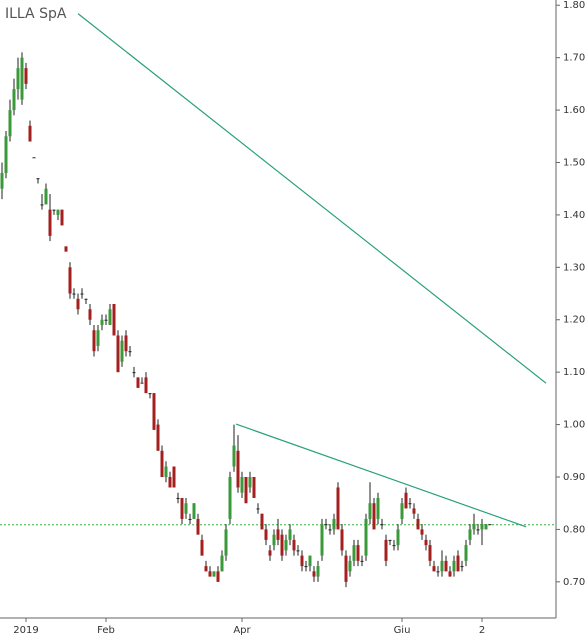 The image size is (586, 636). What do you see at coordinates (36, 14) in the screenshot?
I see `chart-title: ILLA SpA` at bounding box center [36, 14].